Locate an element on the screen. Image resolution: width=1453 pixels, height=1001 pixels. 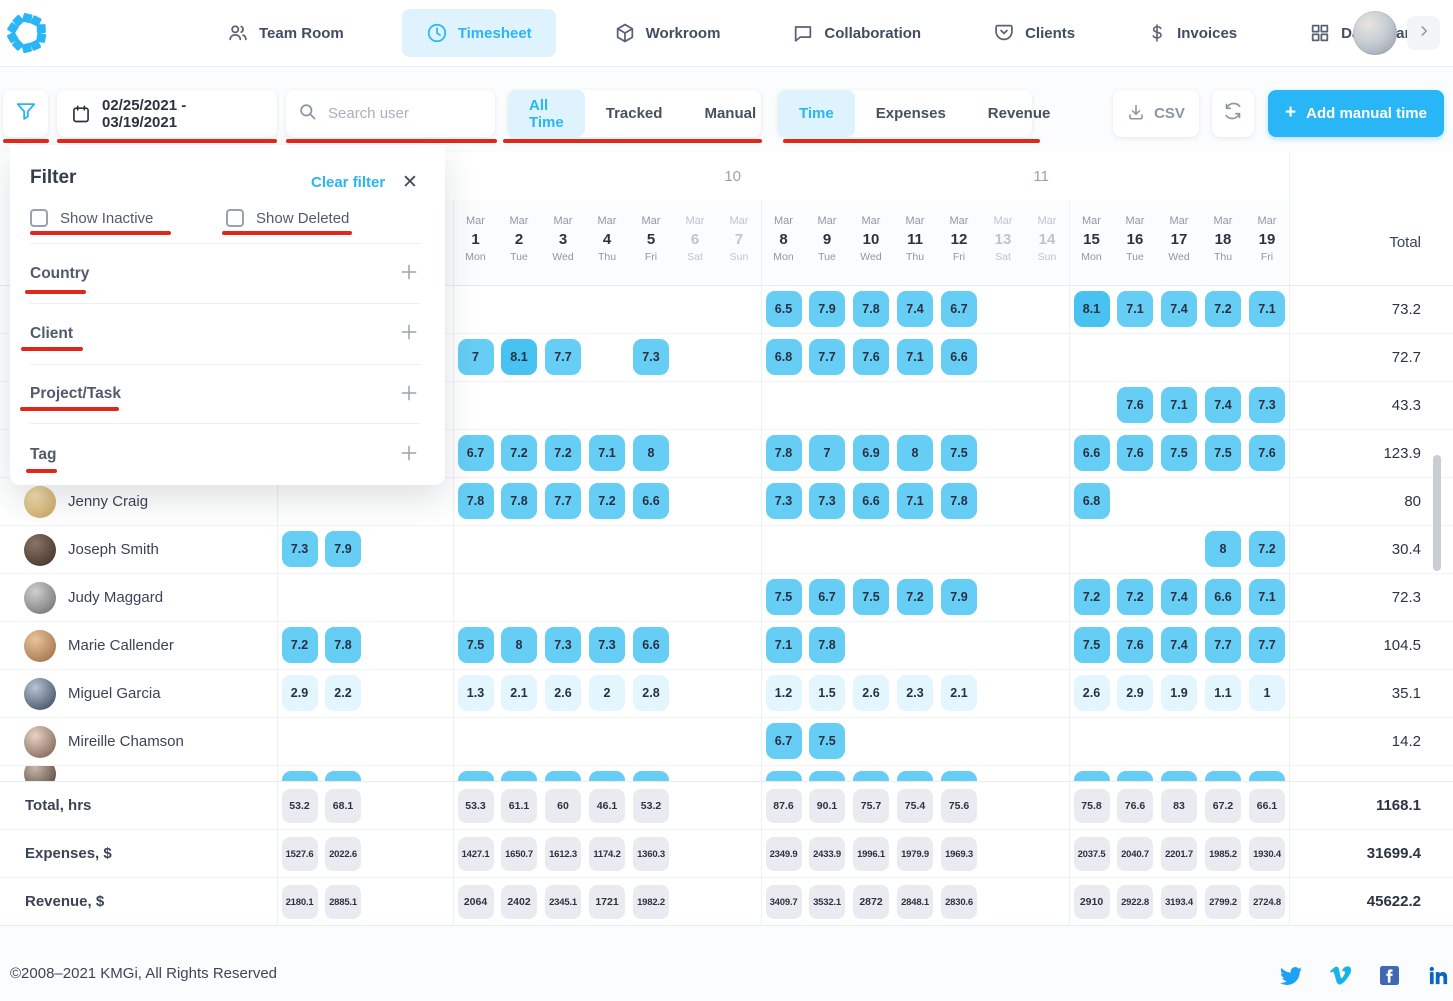
add-client-filter-button is located at coordinates (409, 332).